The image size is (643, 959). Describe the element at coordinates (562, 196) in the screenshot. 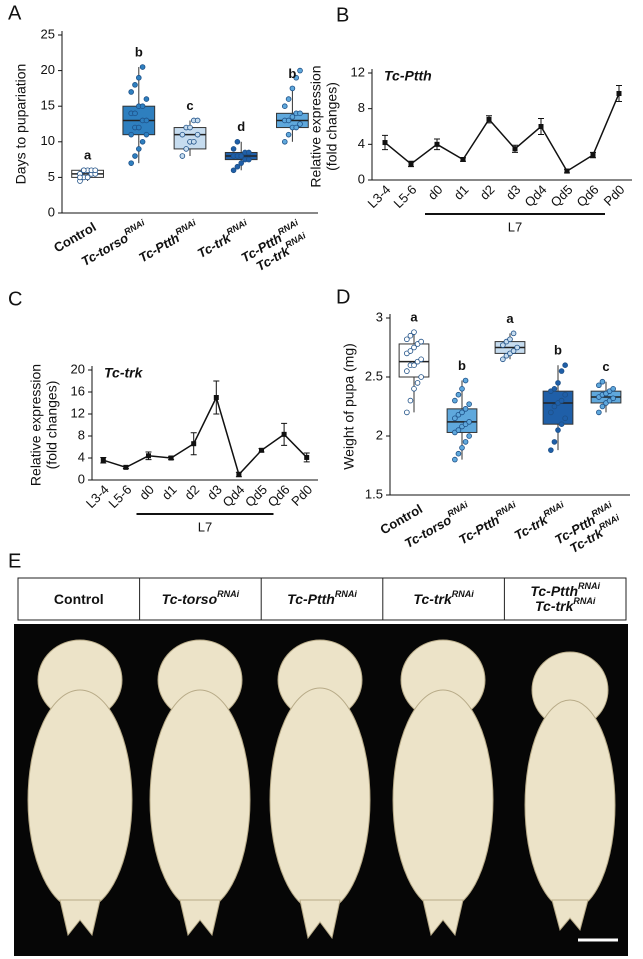

I see `x-tick-label: Qd5` at that location.